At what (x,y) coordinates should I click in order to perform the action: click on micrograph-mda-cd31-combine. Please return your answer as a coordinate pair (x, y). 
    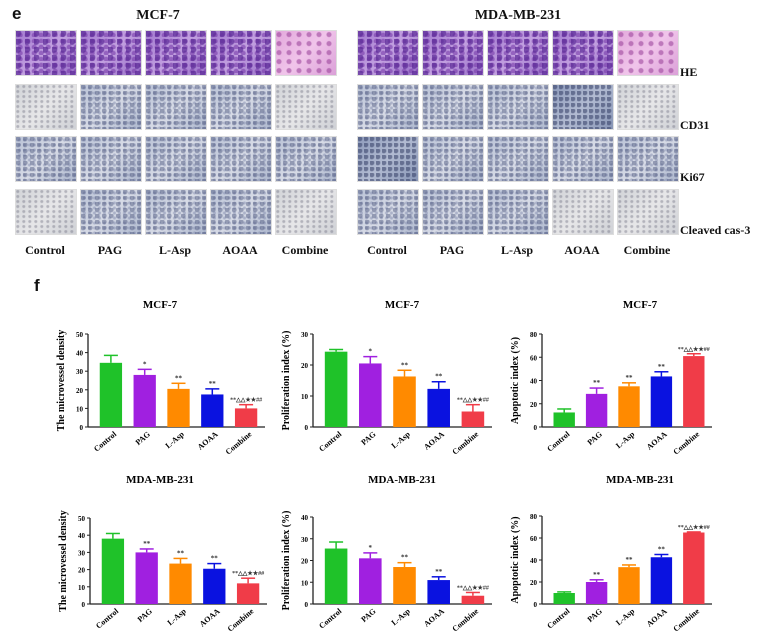
    Looking at the image, I should click on (648, 107).